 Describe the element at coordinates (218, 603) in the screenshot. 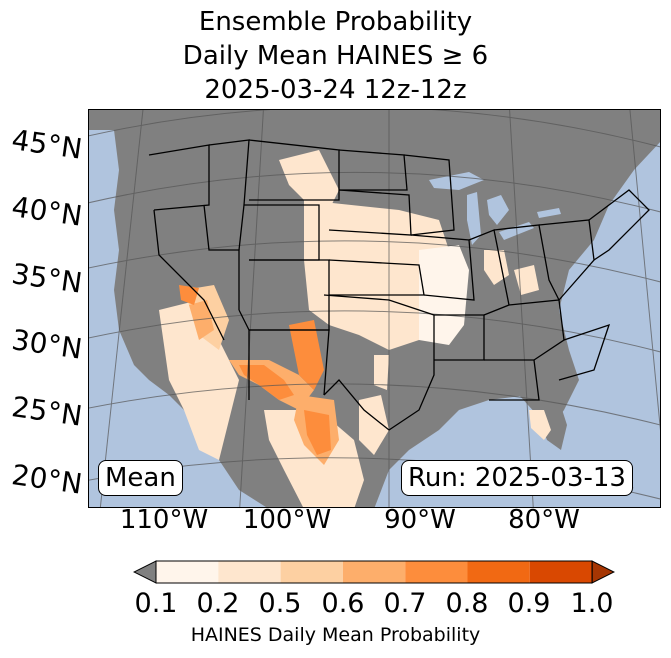

I see `colorbar-tick-1: 0.2` at that location.